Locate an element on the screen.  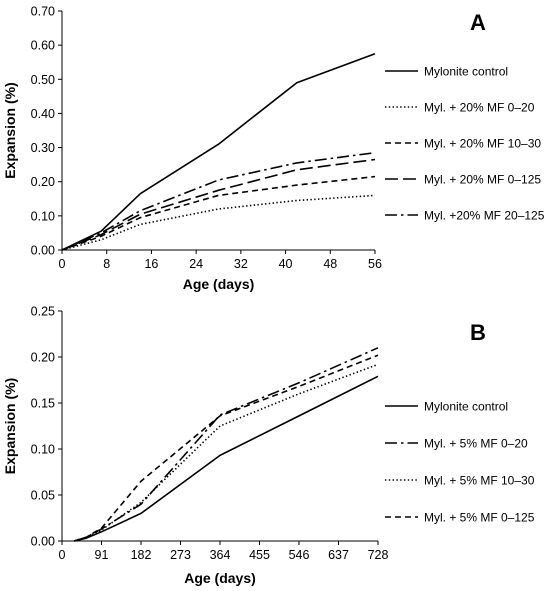
x-tick-label: 364 is located at coordinates (220, 555).